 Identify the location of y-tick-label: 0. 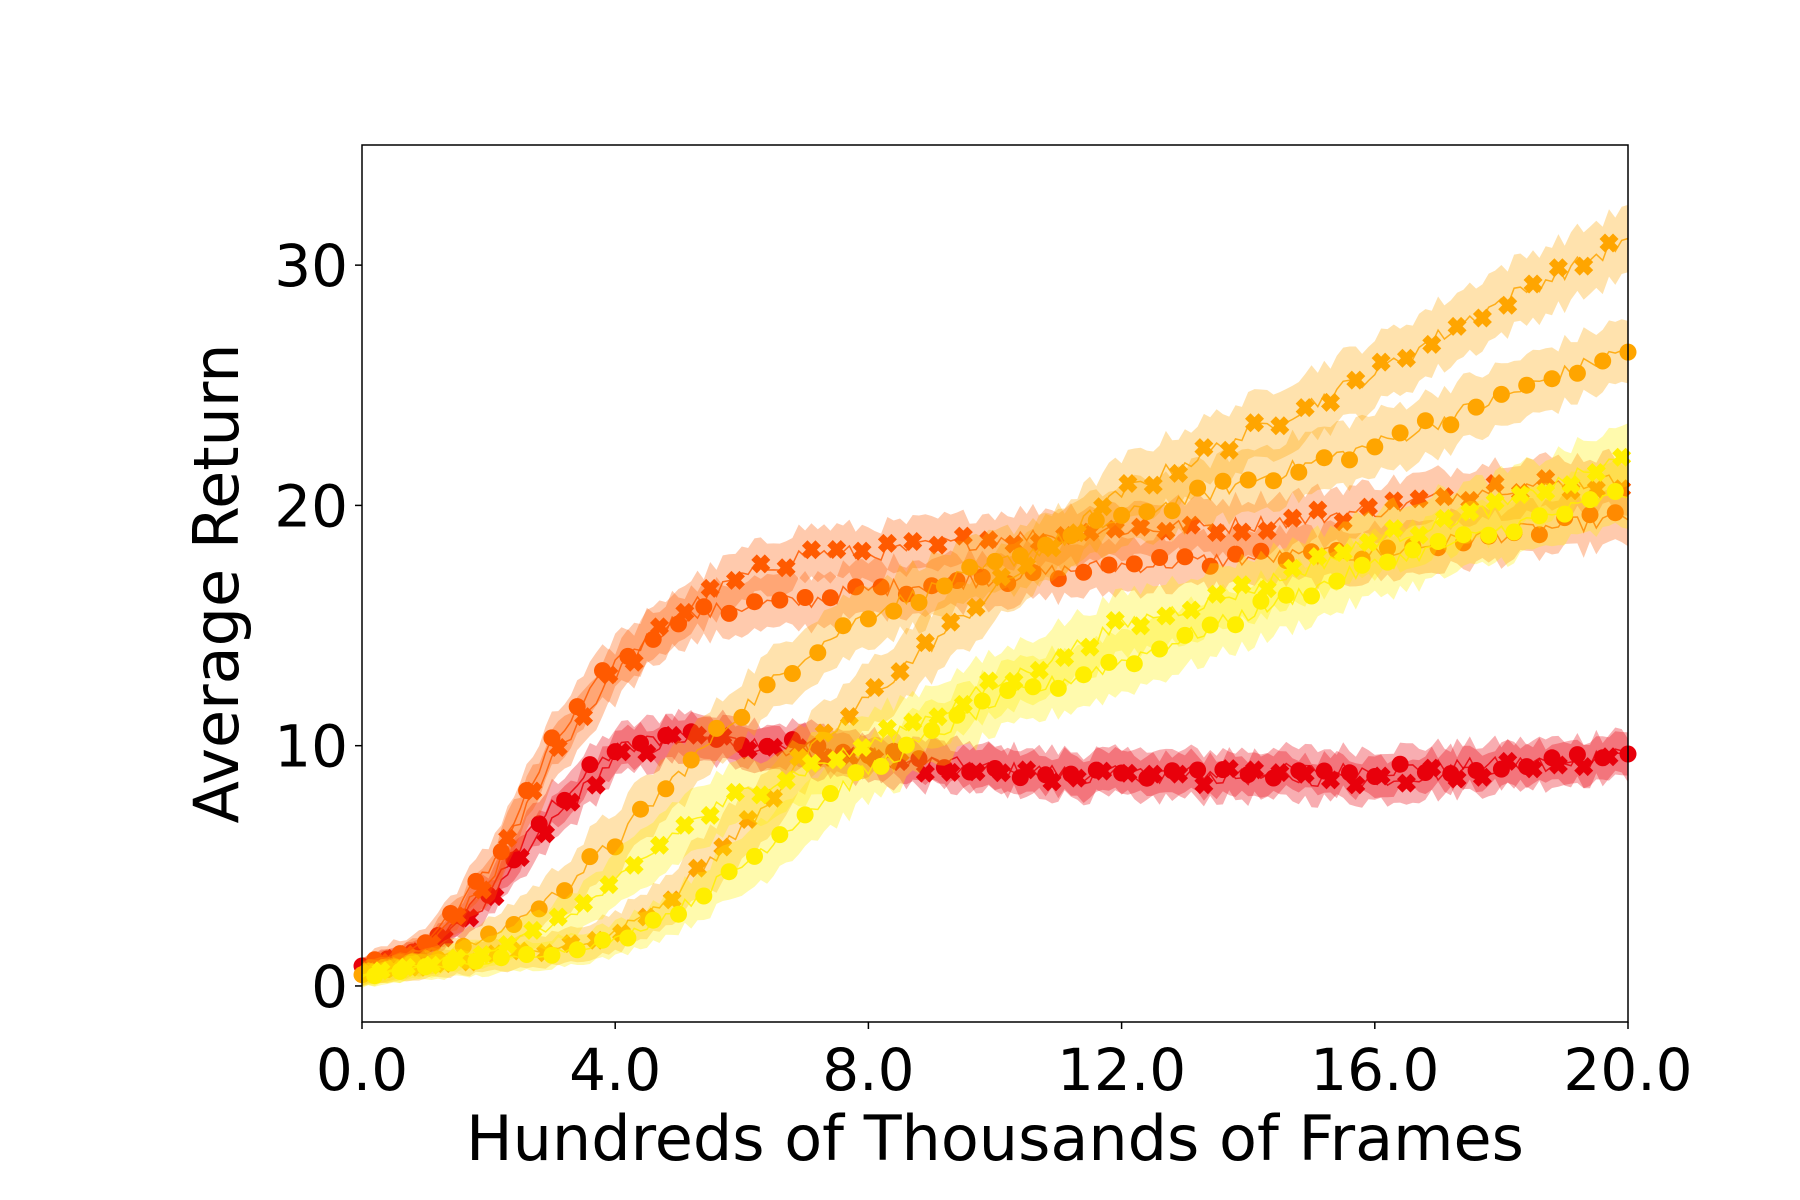
(329, 987).